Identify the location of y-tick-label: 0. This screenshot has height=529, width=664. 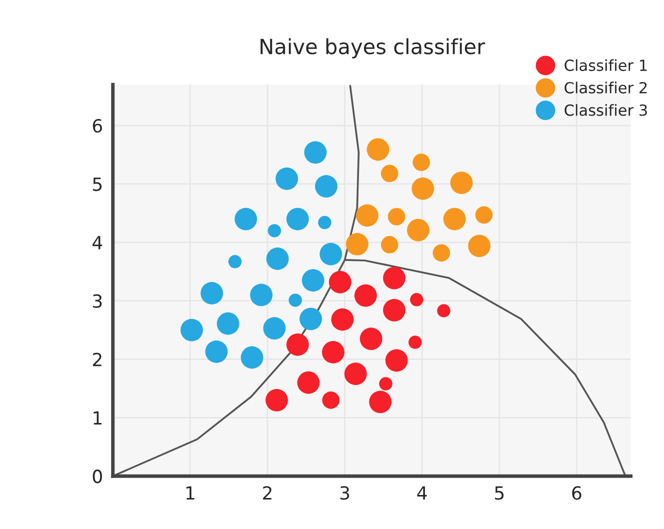
(97, 477).